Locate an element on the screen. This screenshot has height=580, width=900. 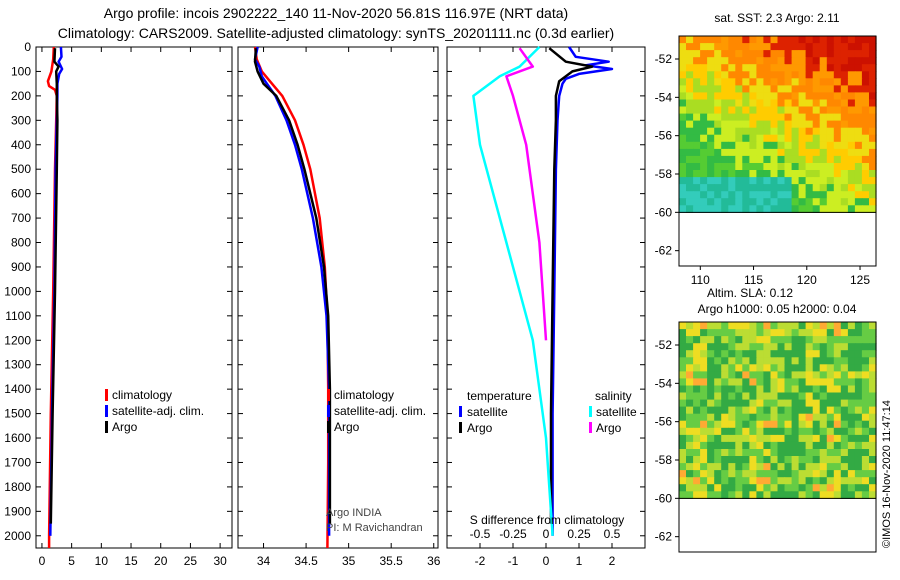
x-tick-label: 15 is located at coordinates (131, 561).